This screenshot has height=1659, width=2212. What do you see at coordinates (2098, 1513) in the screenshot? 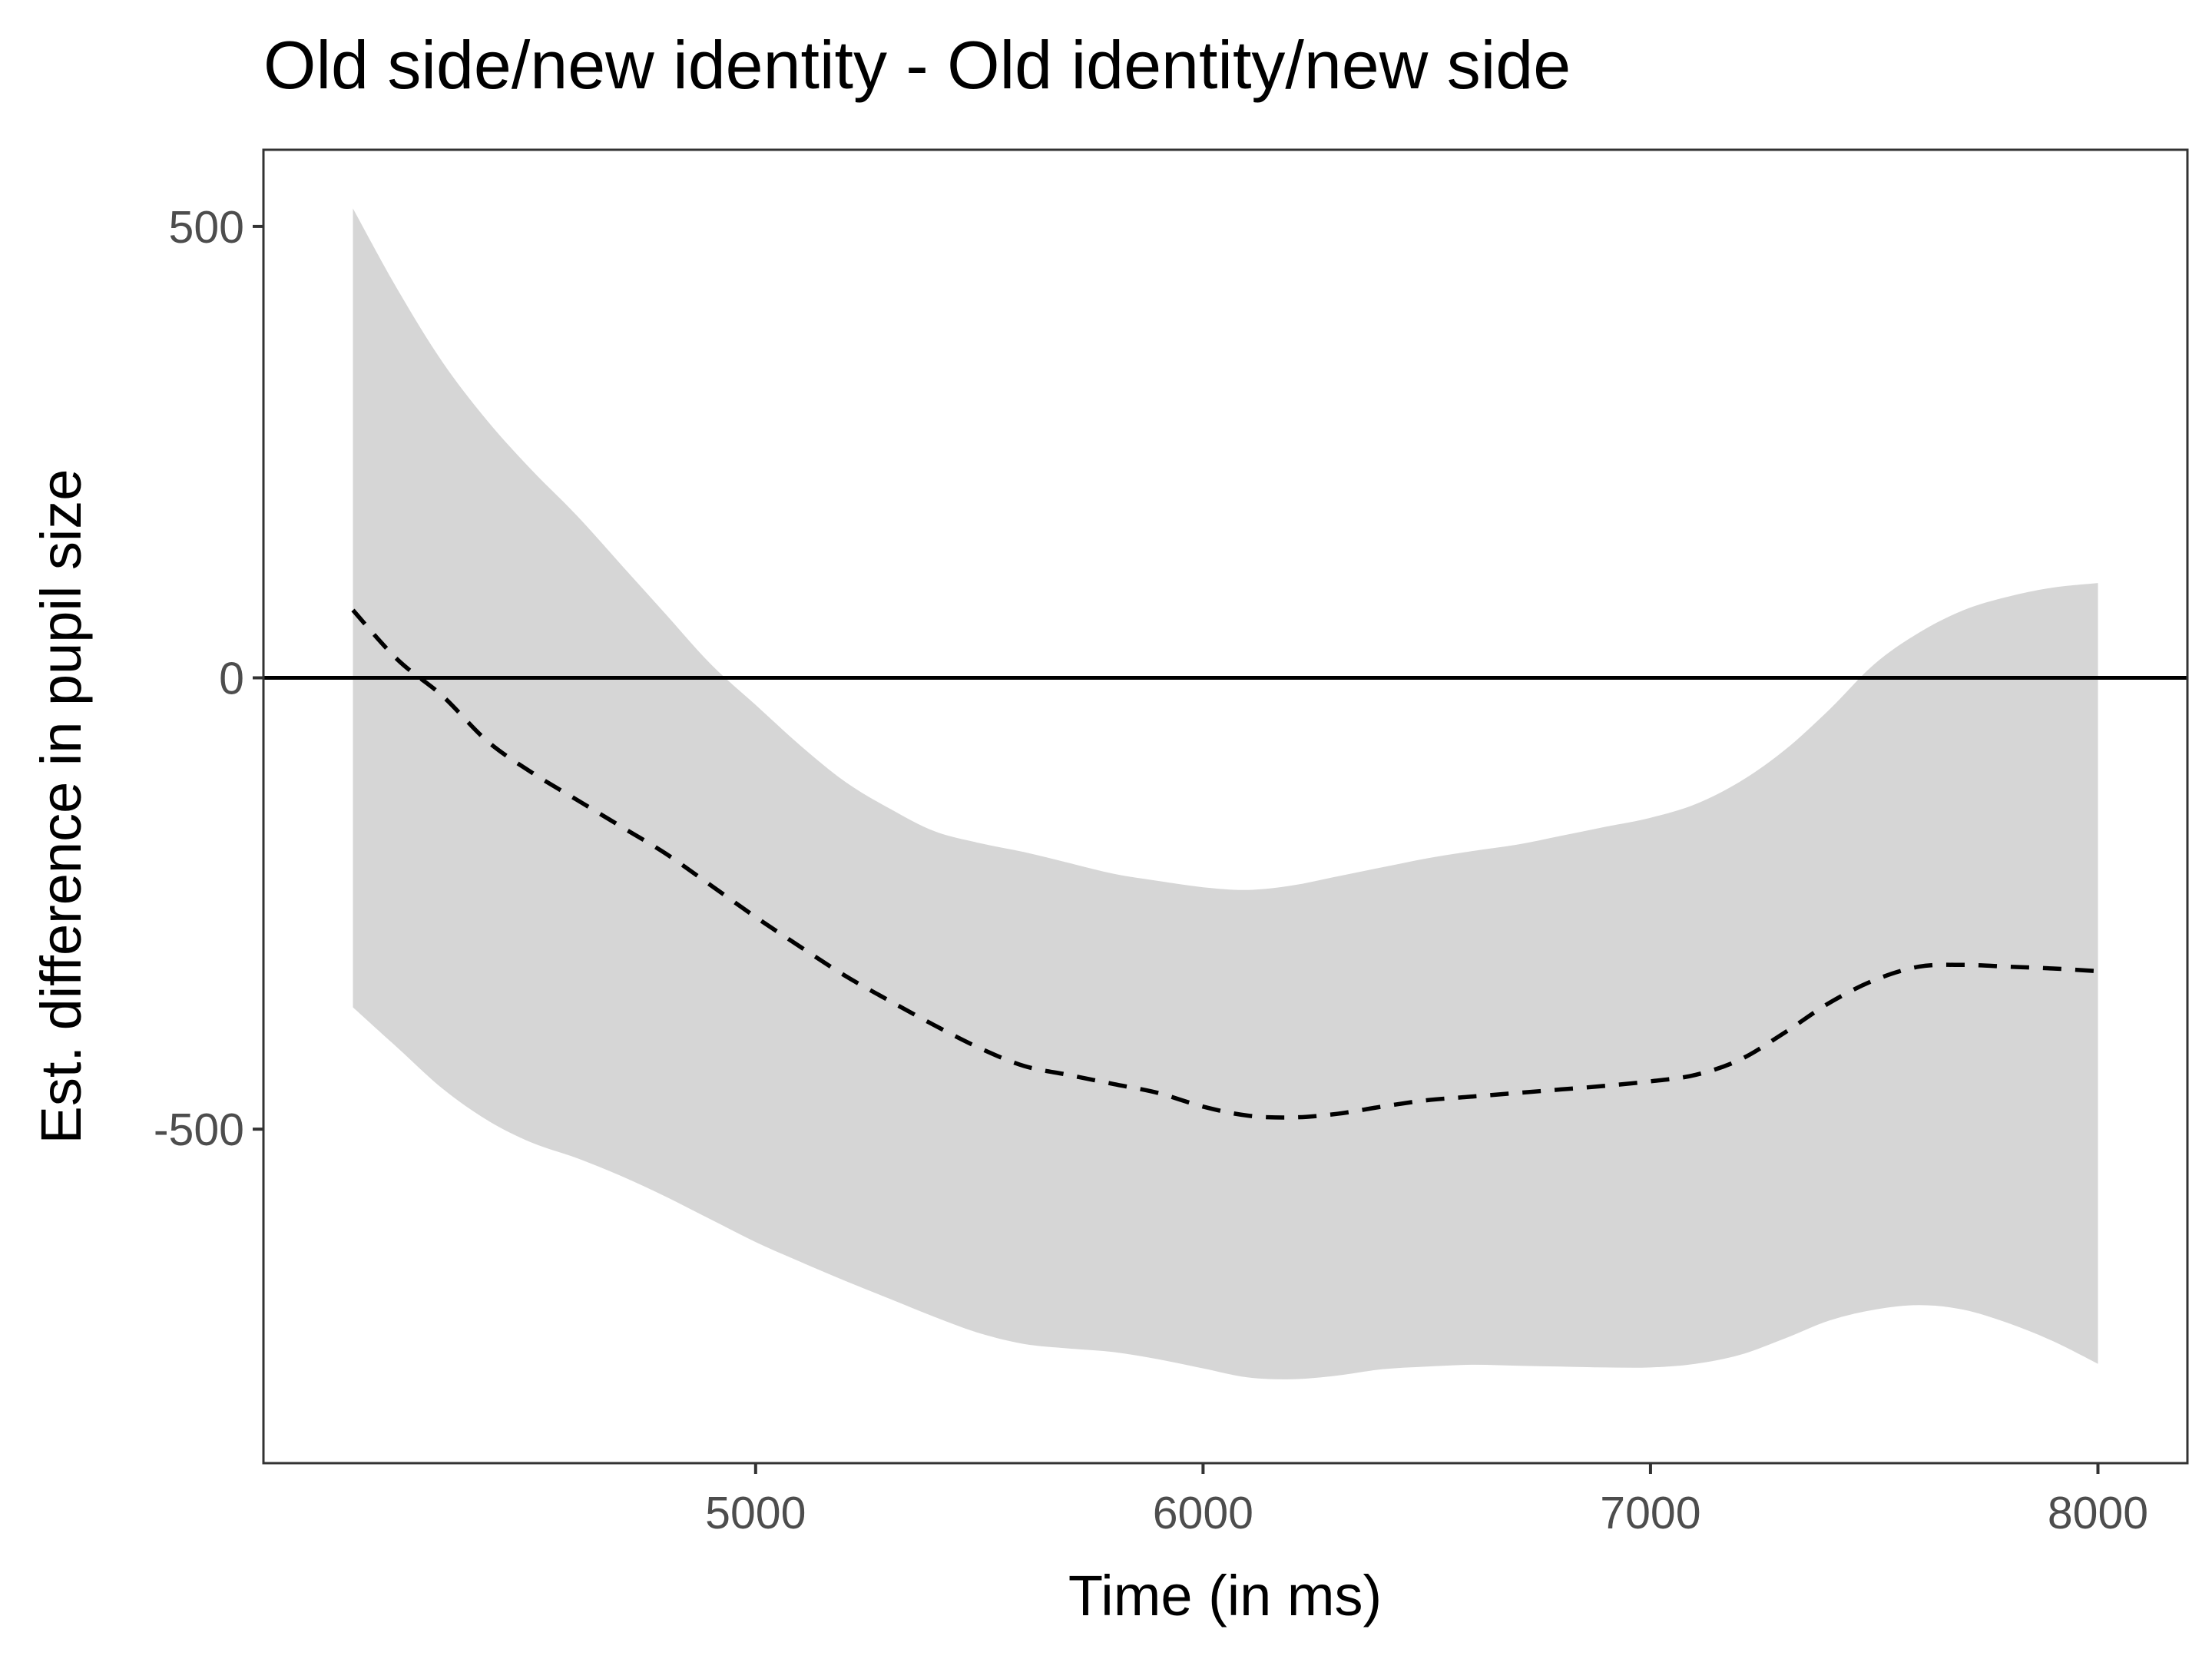
I see `x-tick-label: 8000` at bounding box center [2098, 1513].